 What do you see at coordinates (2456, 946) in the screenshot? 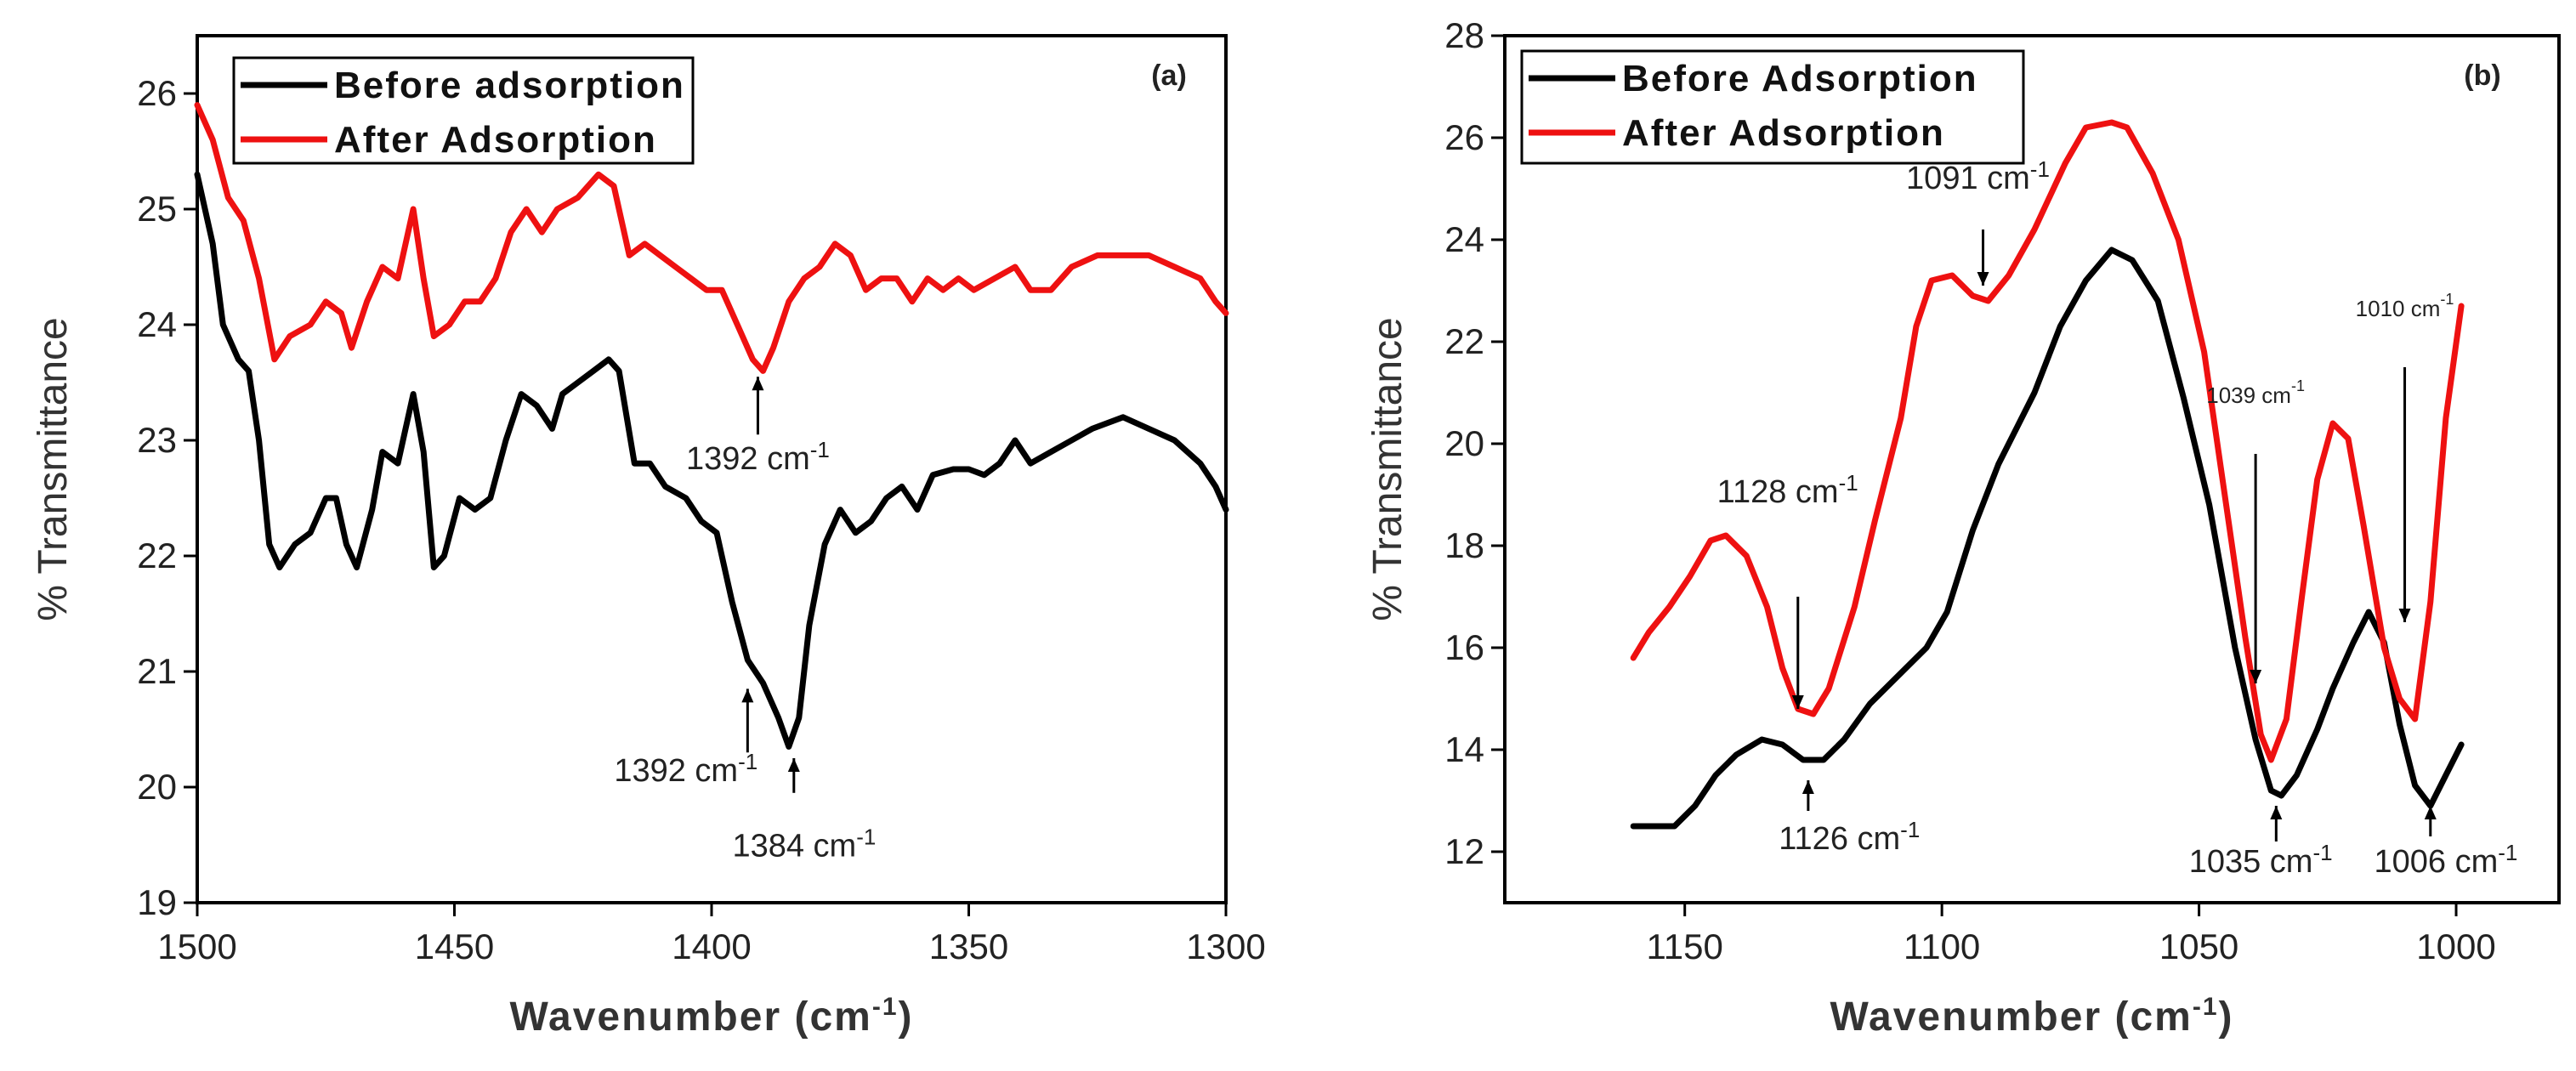
I see `x-tick-label: 1000` at bounding box center [2456, 946].